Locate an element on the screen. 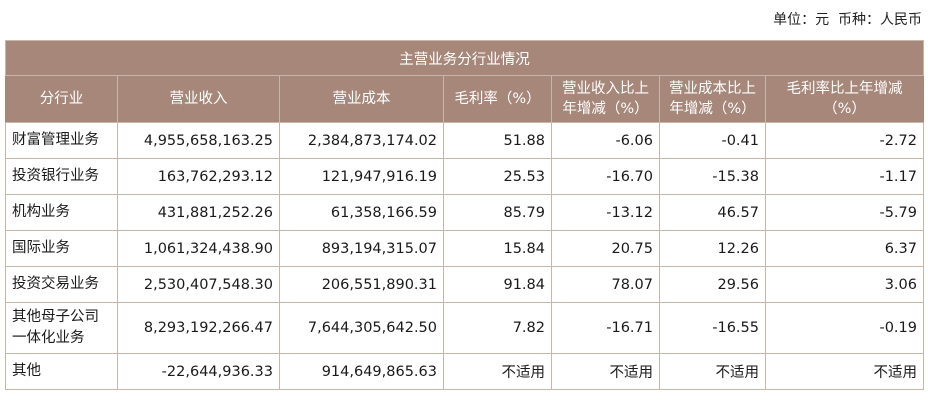 The image size is (928, 402). cell-gross-margin: 51.88 is located at coordinates (497, 140).